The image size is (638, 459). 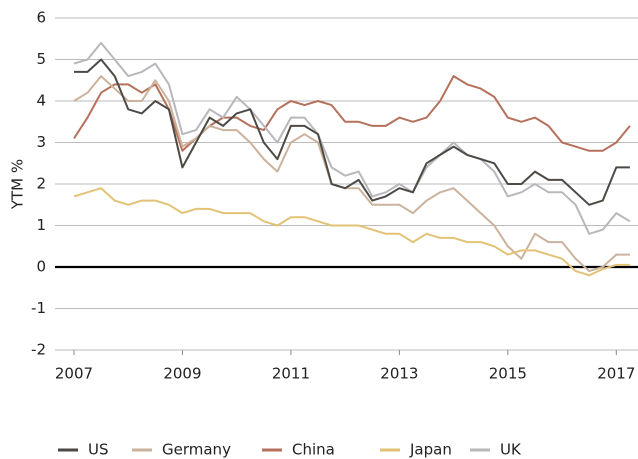 I want to click on x-tick-label: 2007, so click(x=74, y=374).